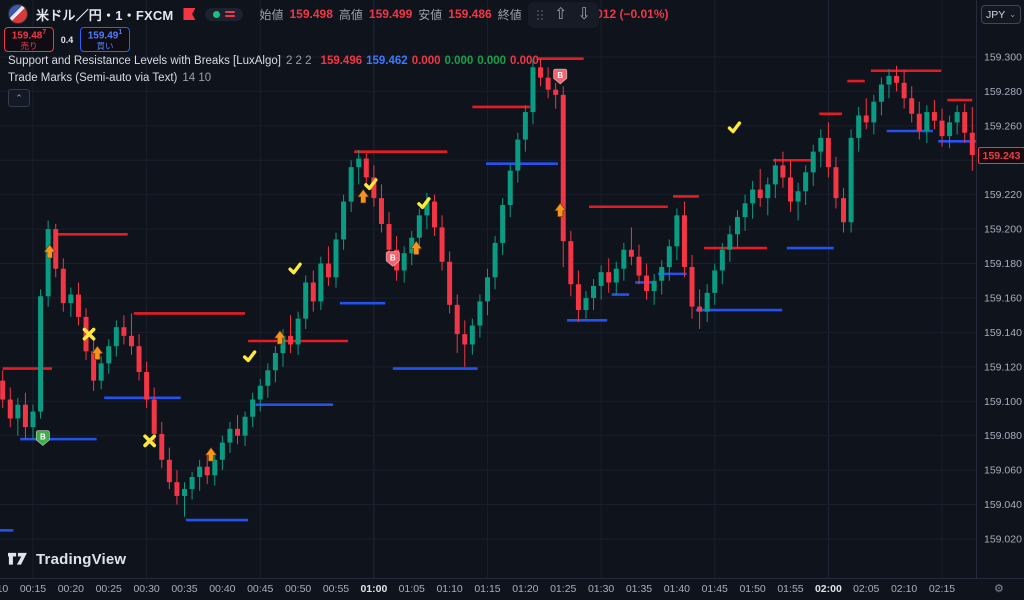 This screenshot has width=1024, height=600. Describe the element at coordinates (1001, 156) in the screenshot. I see `last-price-label: 159.243` at that location.